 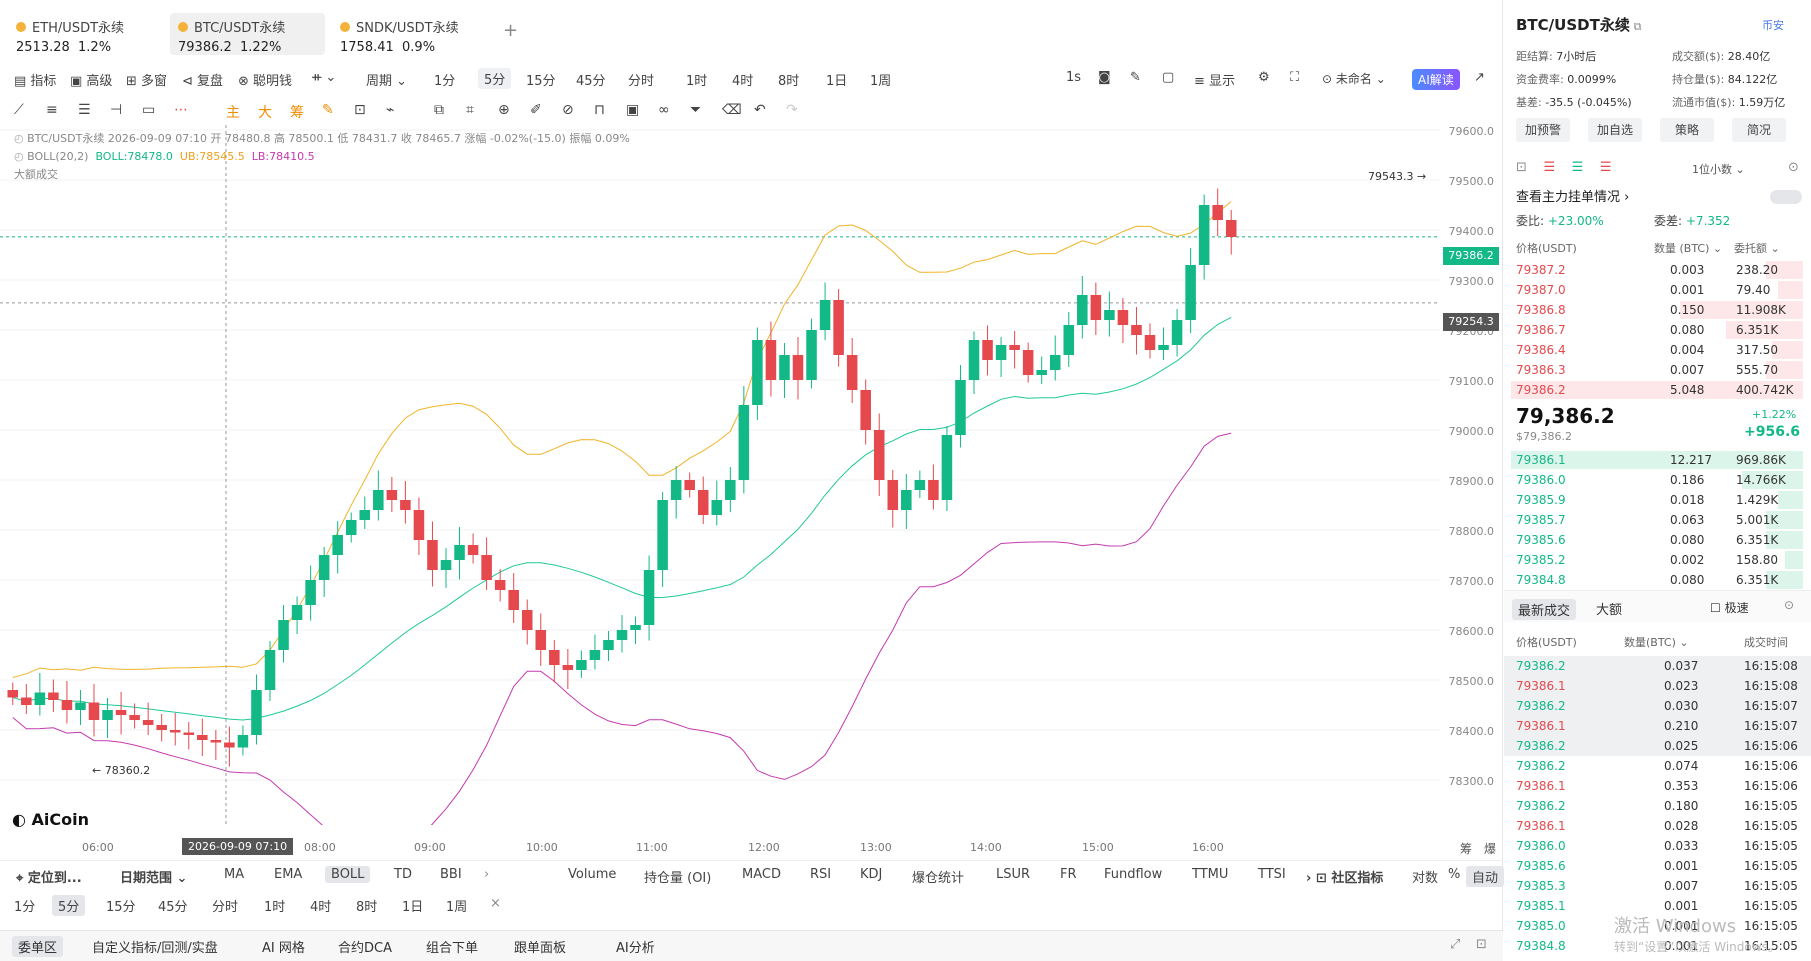 What do you see at coordinates (568, 110) in the screenshot?
I see `hide-icon: ⊘` at bounding box center [568, 110].